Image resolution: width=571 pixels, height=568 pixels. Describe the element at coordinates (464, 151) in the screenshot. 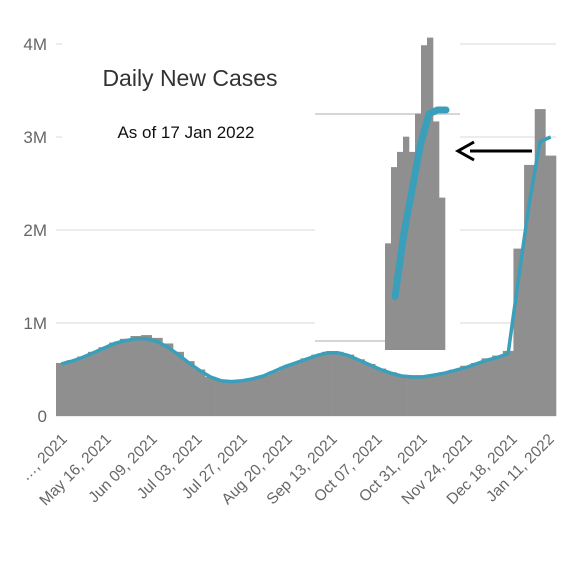

I see `annotation-arrow-head` at that location.